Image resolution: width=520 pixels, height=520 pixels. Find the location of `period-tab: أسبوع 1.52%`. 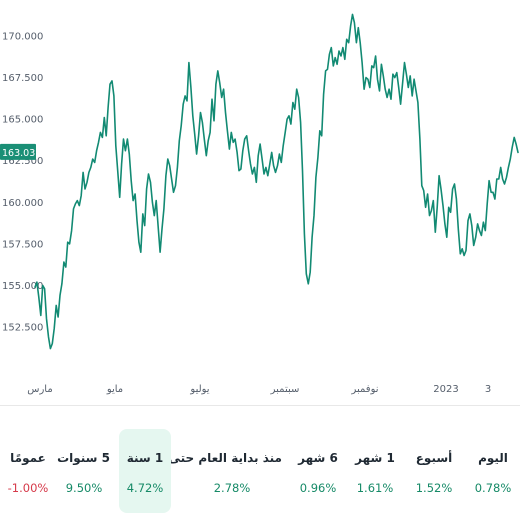

period-tab: أسبوع 1.52% is located at coordinates (434, 471).